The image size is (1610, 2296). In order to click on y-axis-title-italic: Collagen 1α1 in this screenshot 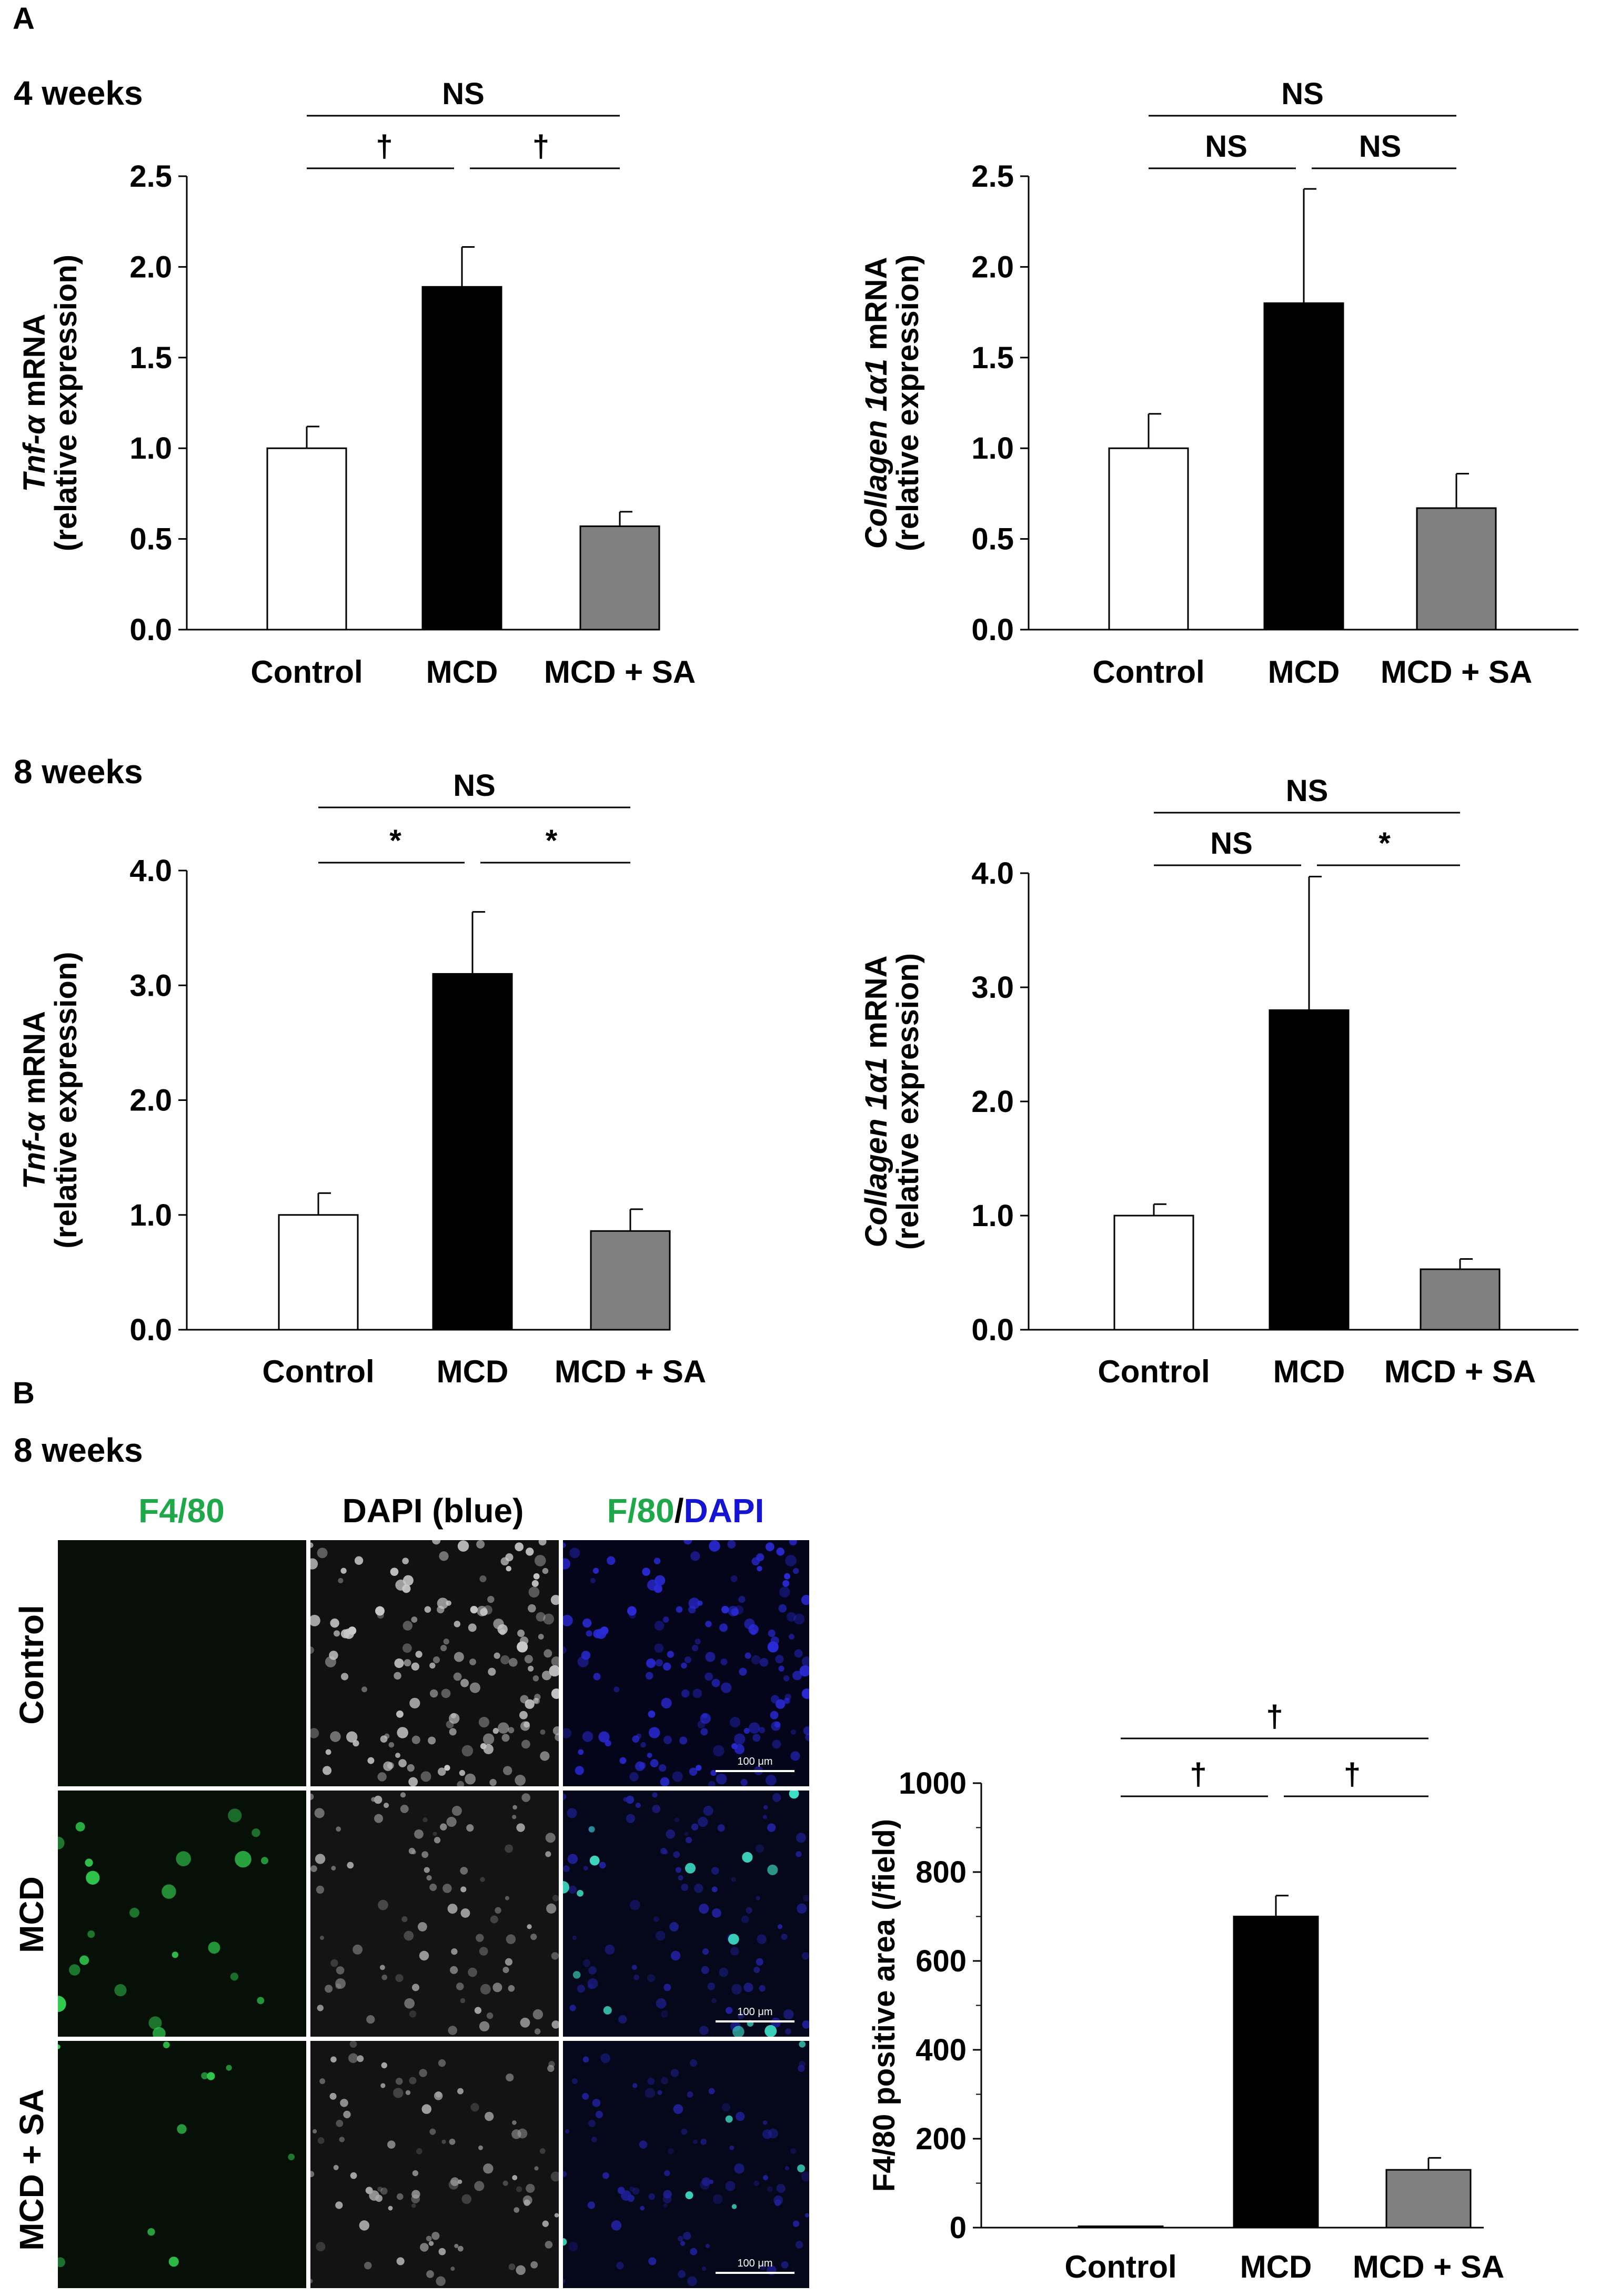, I will do `click(876, 1152)`.